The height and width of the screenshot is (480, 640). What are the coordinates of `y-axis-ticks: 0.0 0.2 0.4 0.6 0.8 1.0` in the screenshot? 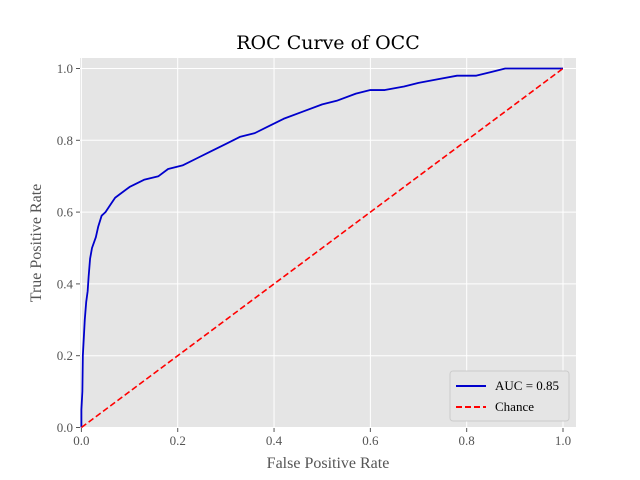 It's located at (68, 248).